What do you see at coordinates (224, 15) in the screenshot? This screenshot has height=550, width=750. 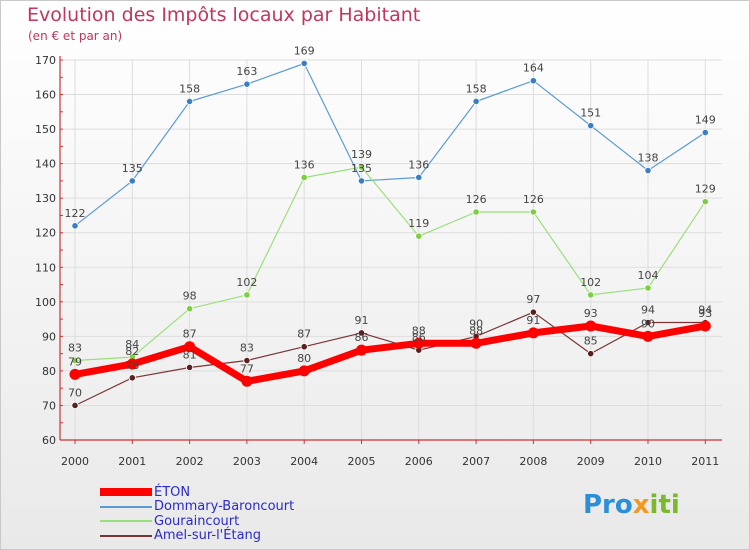 I see `chart-title: Evolution des Impôts locaux par Habitant` at bounding box center [224, 15].